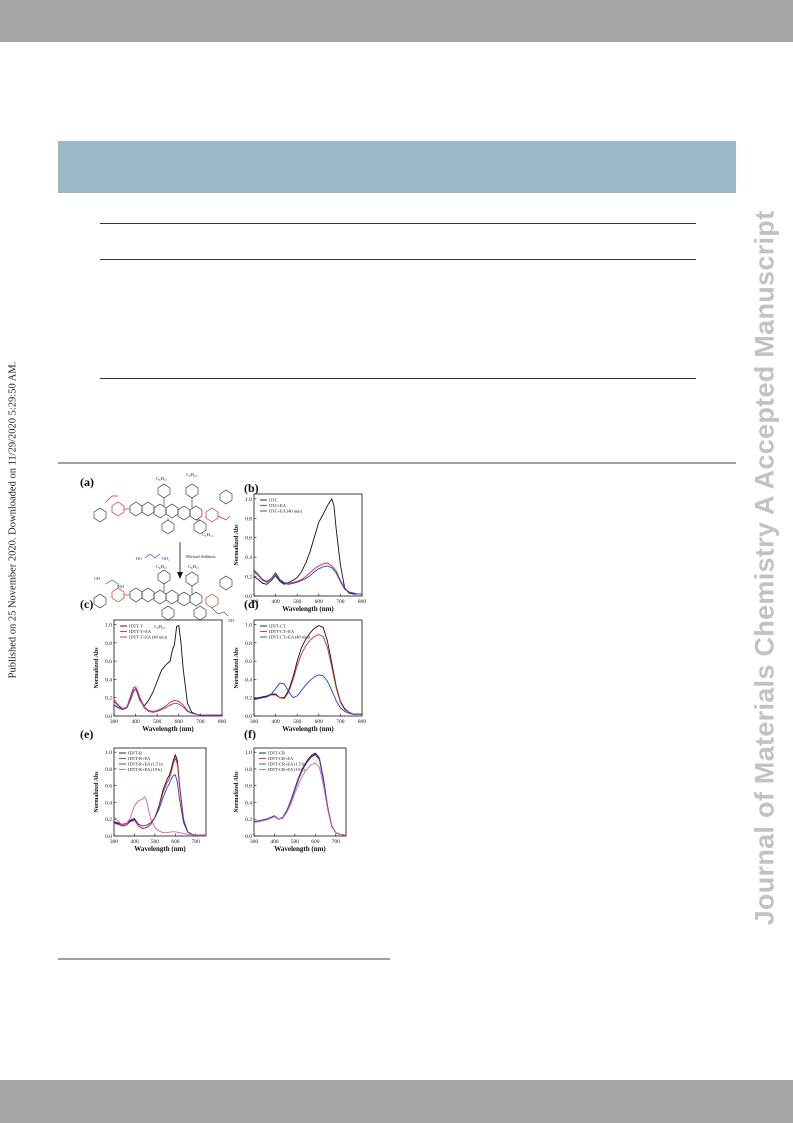 Image resolution: width=793 pixels, height=1123 pixels. Describe the element at coordinates (97, 578) in the screenshot. I see `oh-label: OH` at that location.